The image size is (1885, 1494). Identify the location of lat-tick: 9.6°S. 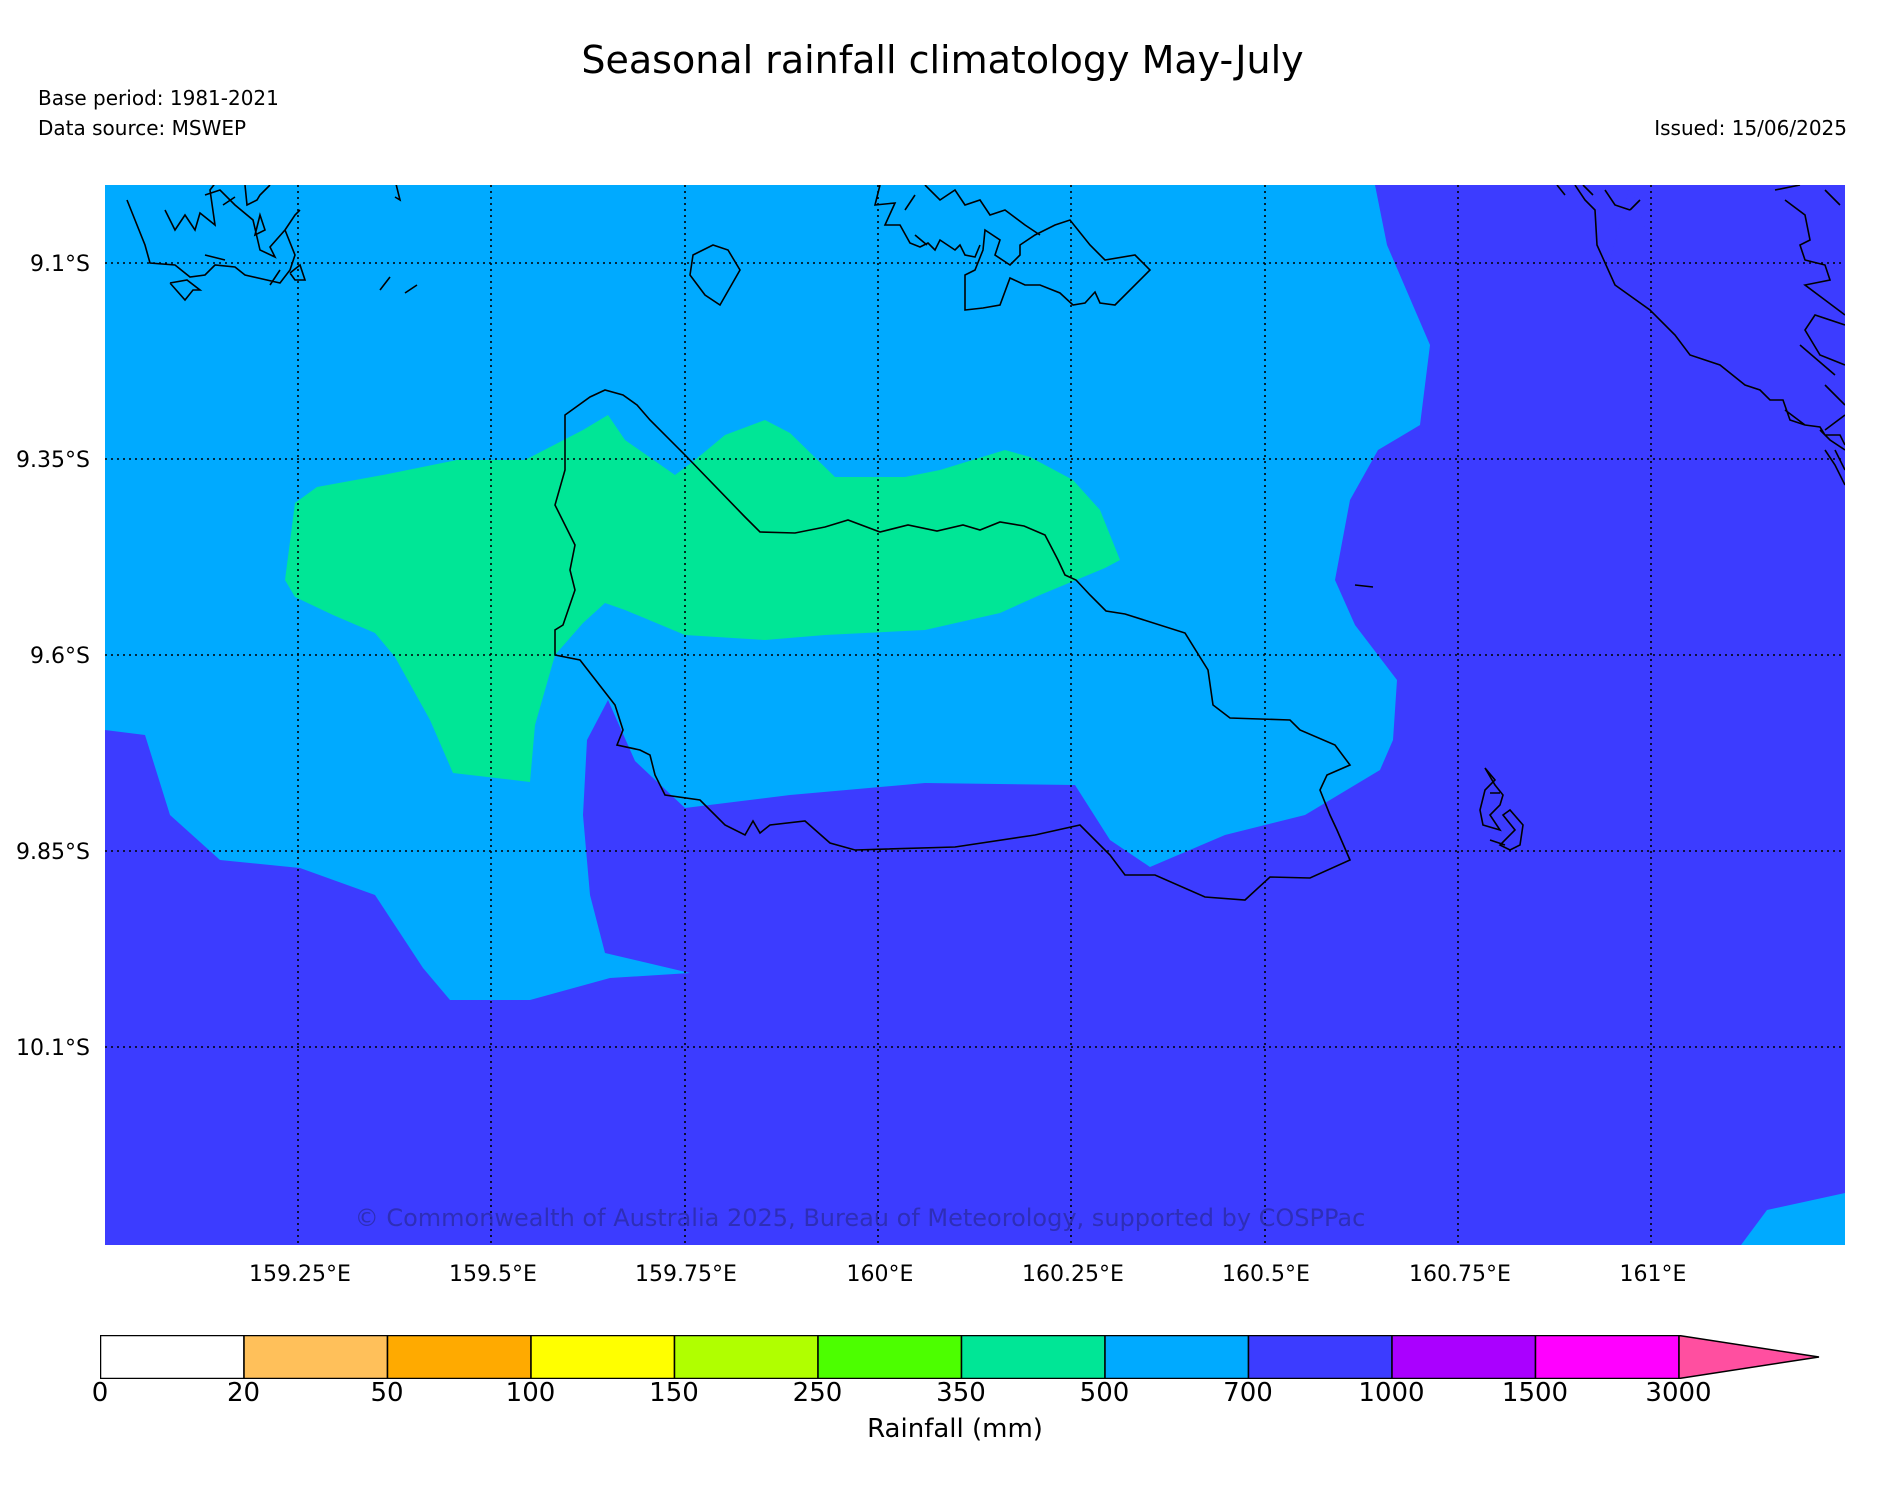
(60, 656).